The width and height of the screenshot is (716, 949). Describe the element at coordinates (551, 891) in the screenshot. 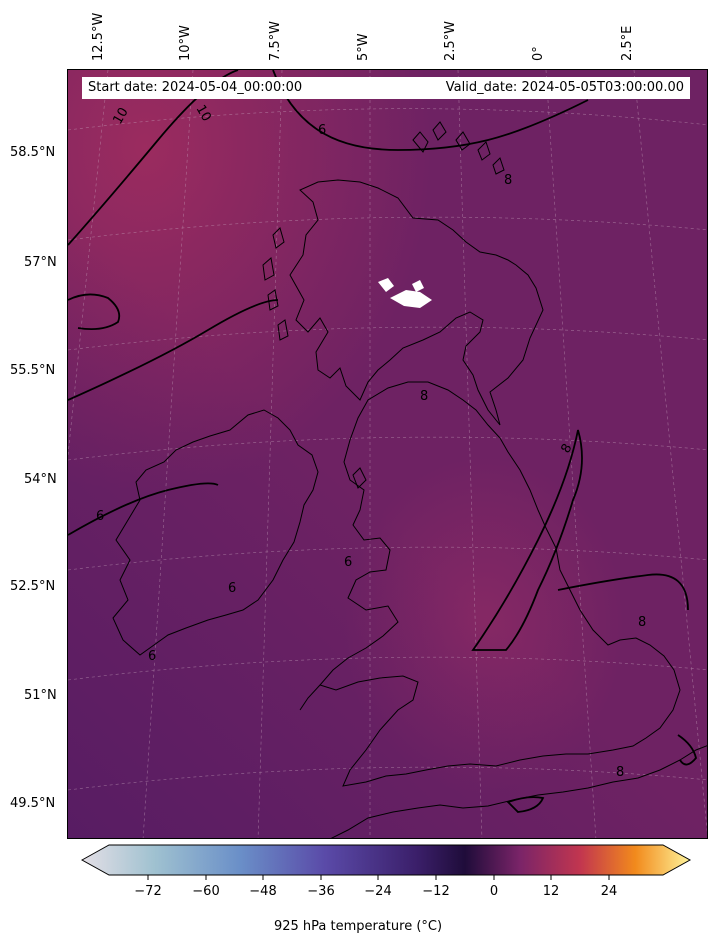

I see `colorbar-tick-label: 12` at that location.